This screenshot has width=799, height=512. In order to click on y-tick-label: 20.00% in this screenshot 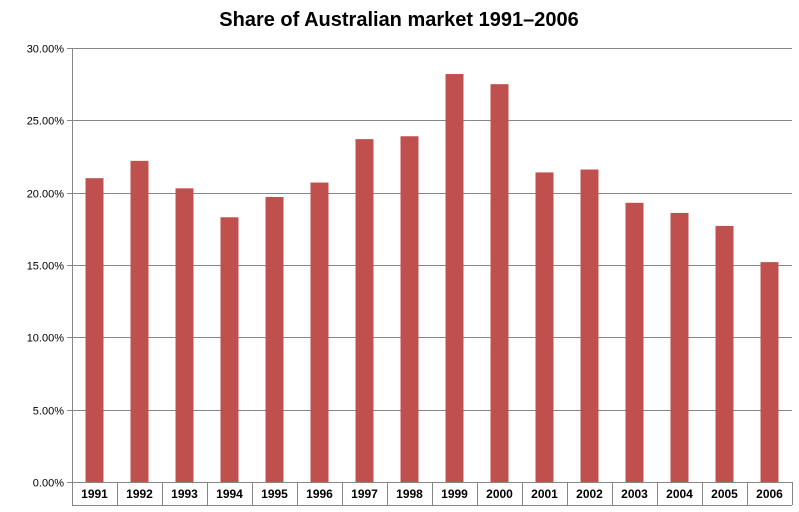, I will do `click(46, 195)`.